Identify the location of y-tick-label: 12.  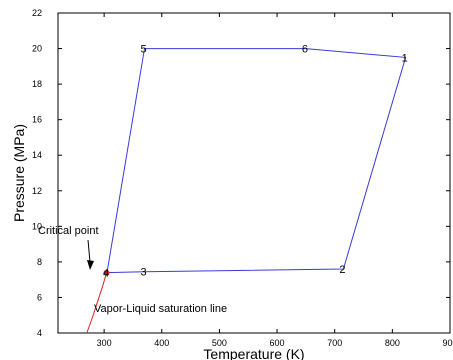
(37, 191).